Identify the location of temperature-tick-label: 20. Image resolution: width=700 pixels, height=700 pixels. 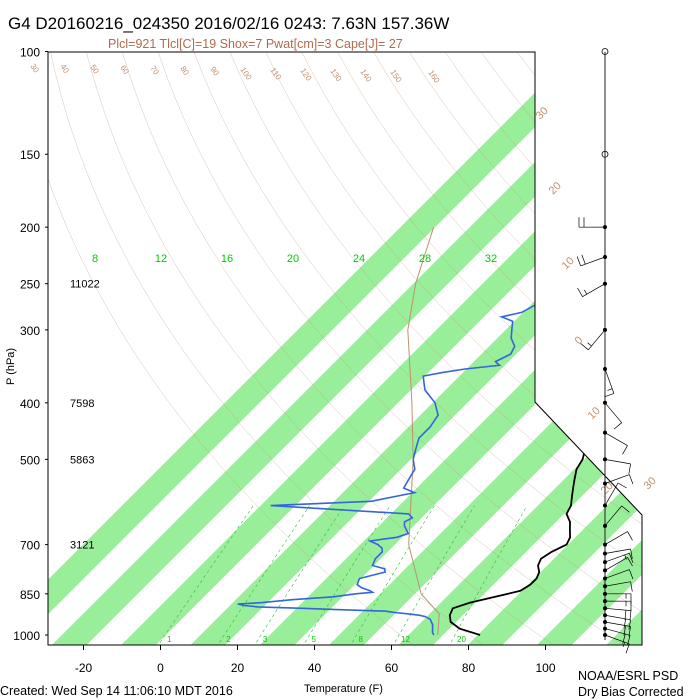
(238, 668).